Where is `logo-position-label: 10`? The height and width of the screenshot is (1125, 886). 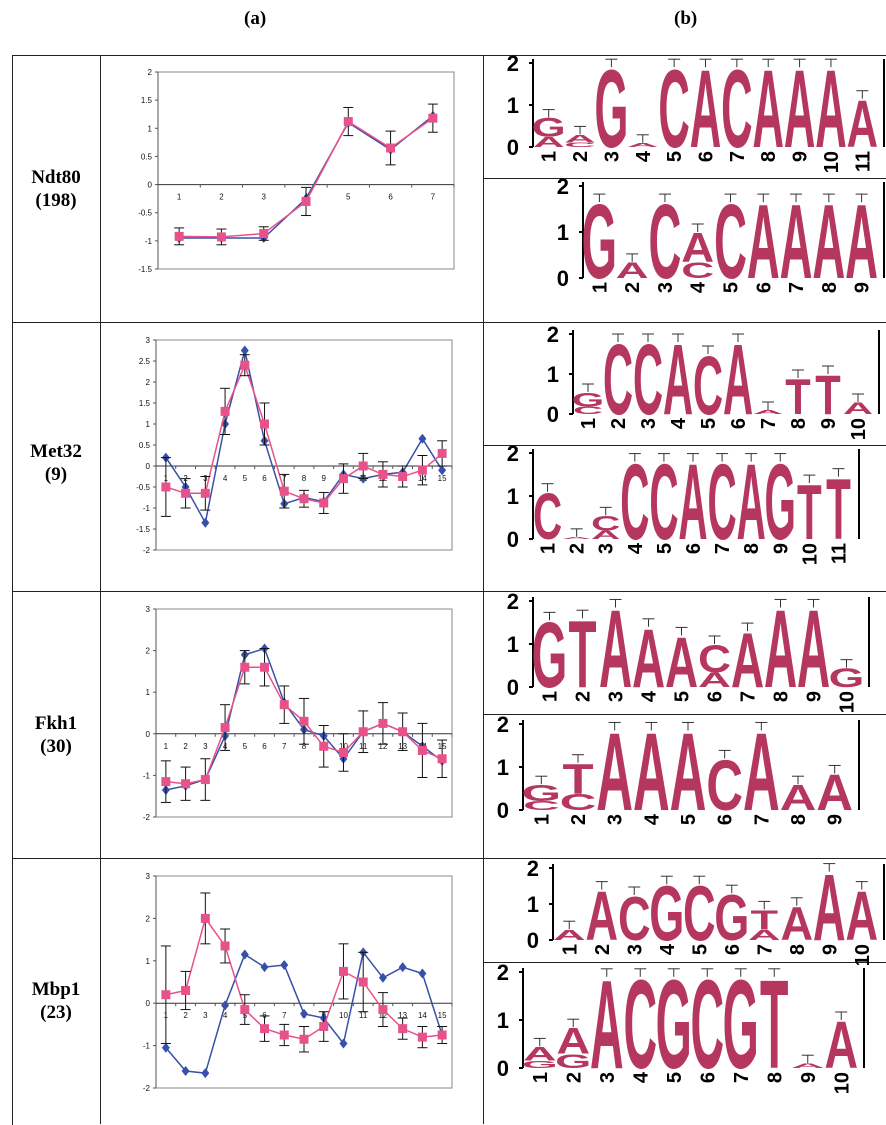
logo-position-label: 10 is located at coordinates (848, 702).